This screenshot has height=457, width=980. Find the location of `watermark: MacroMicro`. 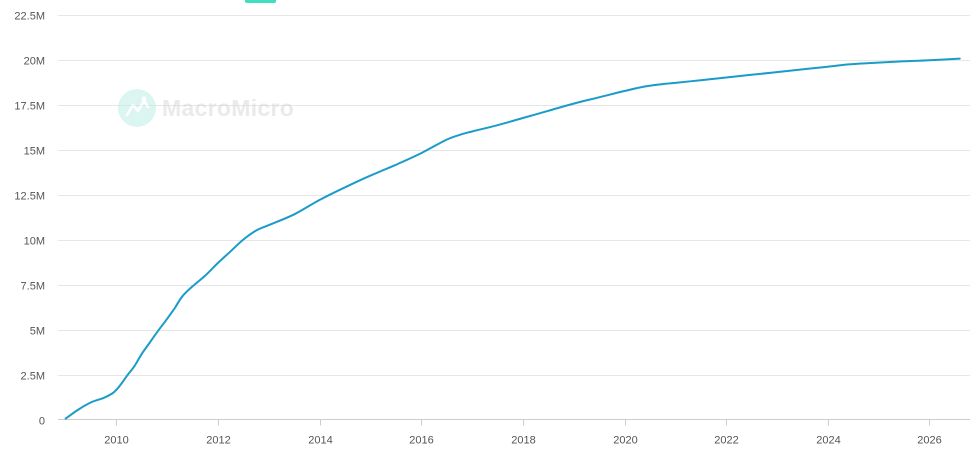

watermark: MacroMicro is located at coordinates (206, 108).